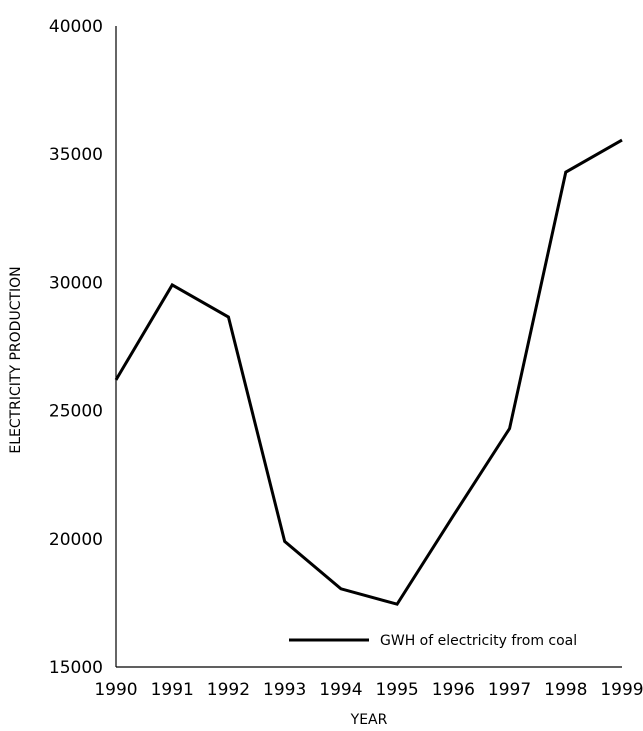 The width and height of the screenshot is (643, 731). What do you see at coordinates (478, 641) in the screenshot?
I see `legend-label: GWH of electricity from coal` at bounding box center [478, 641].